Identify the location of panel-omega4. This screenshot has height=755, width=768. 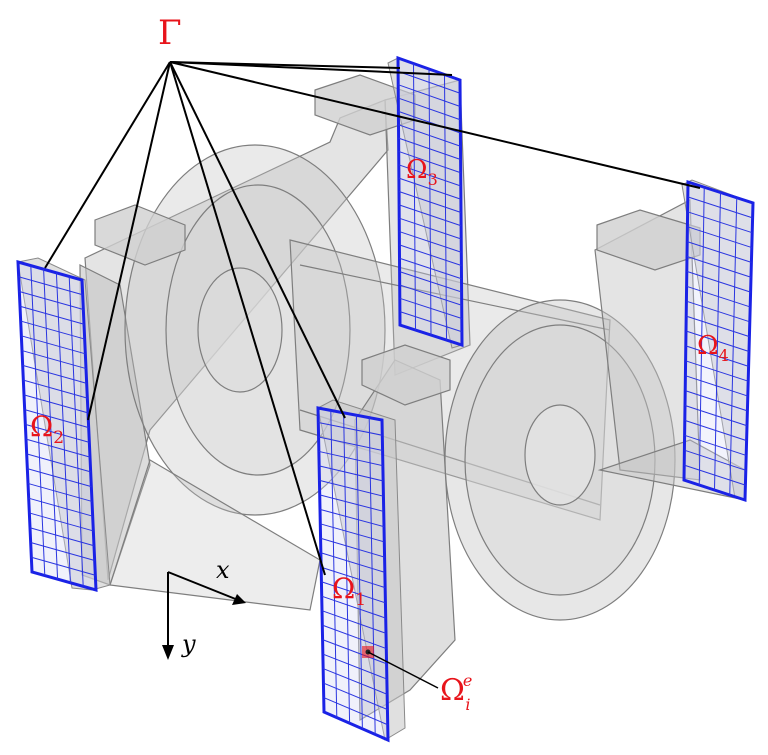
(718, 341).